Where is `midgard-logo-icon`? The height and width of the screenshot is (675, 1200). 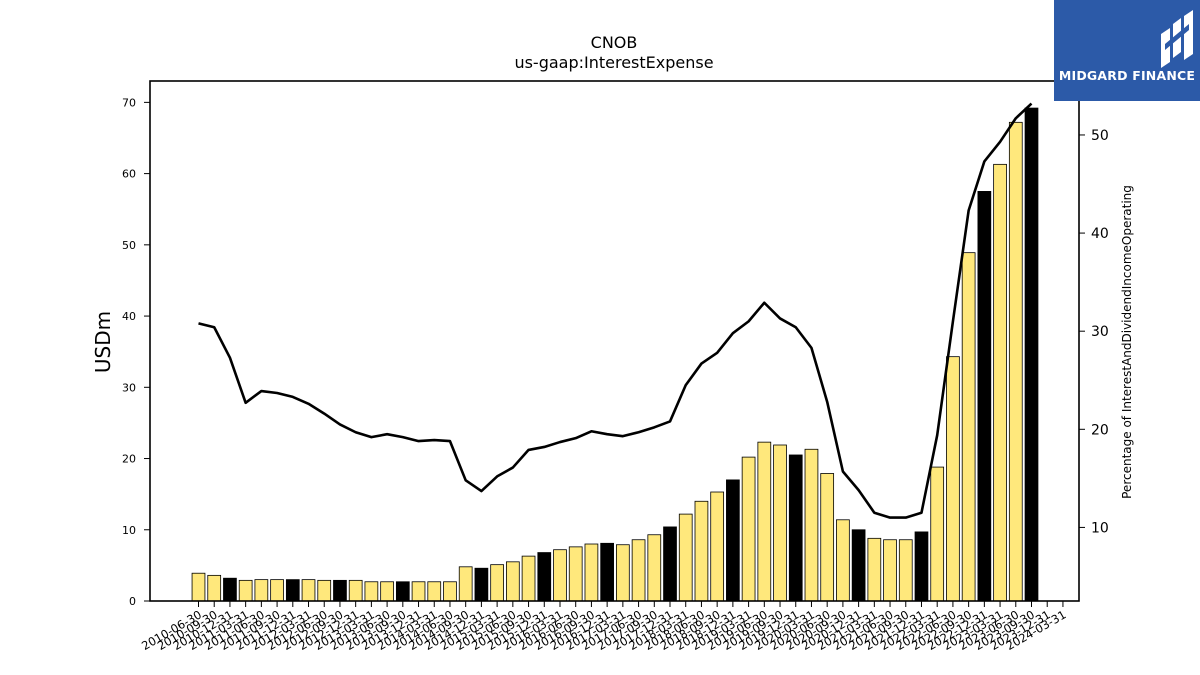 midgard-logo-icon is located at coordinates (1177, 39).